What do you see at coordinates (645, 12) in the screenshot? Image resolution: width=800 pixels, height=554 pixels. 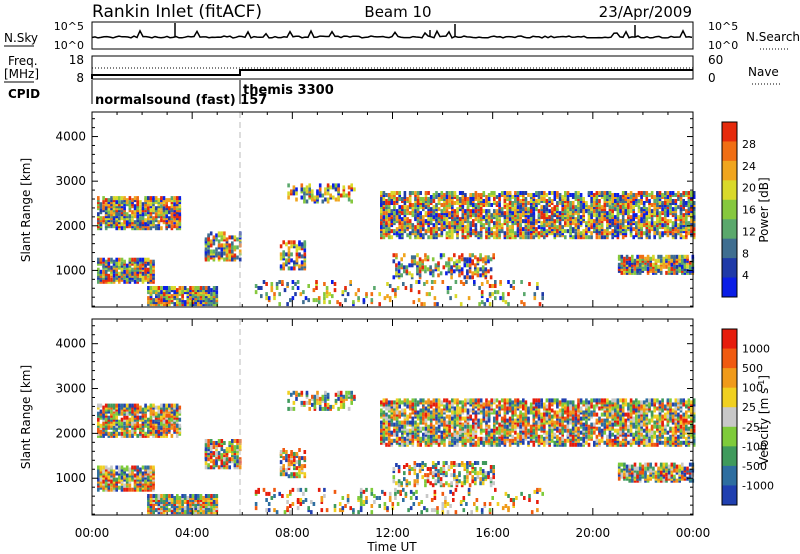 I see `date-label: 23/Apr/2009` at bounding box center [645, 12].